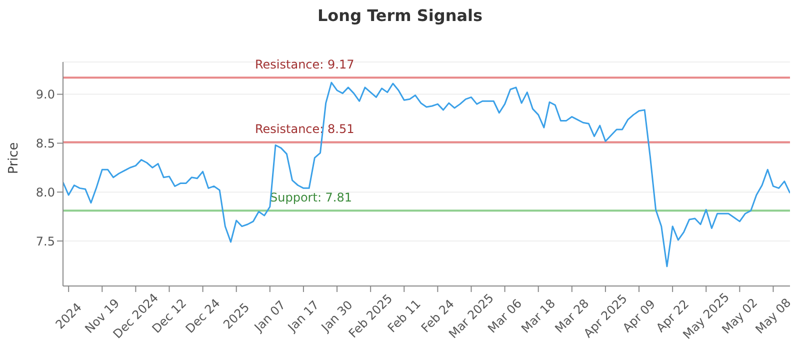 The width and height of the screenshot is (800, 350). I want to click on ref-line-label: Resistance: 9.17, so click(304, 65).